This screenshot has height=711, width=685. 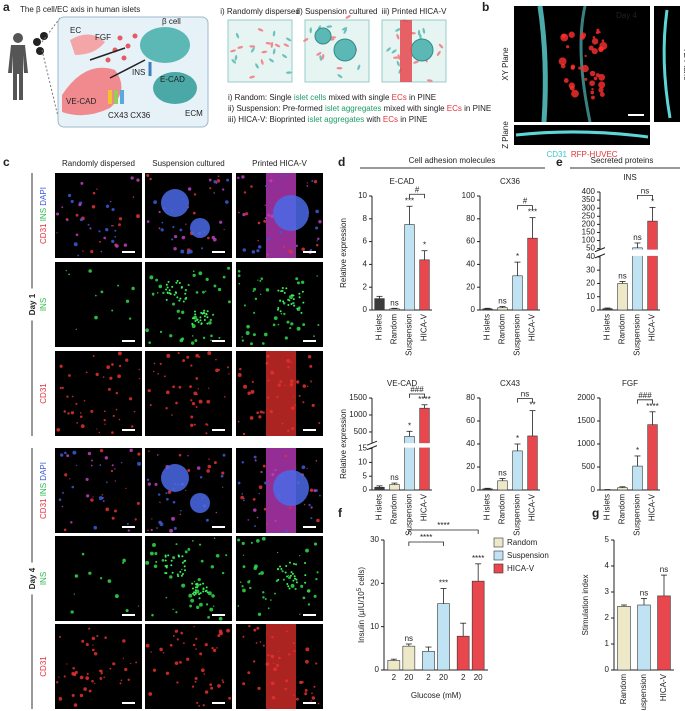 What do you see at coordinates (172, 79) in the screenshot?
I see `schematic-label: E-CAD` at bounding box center [172, 79].